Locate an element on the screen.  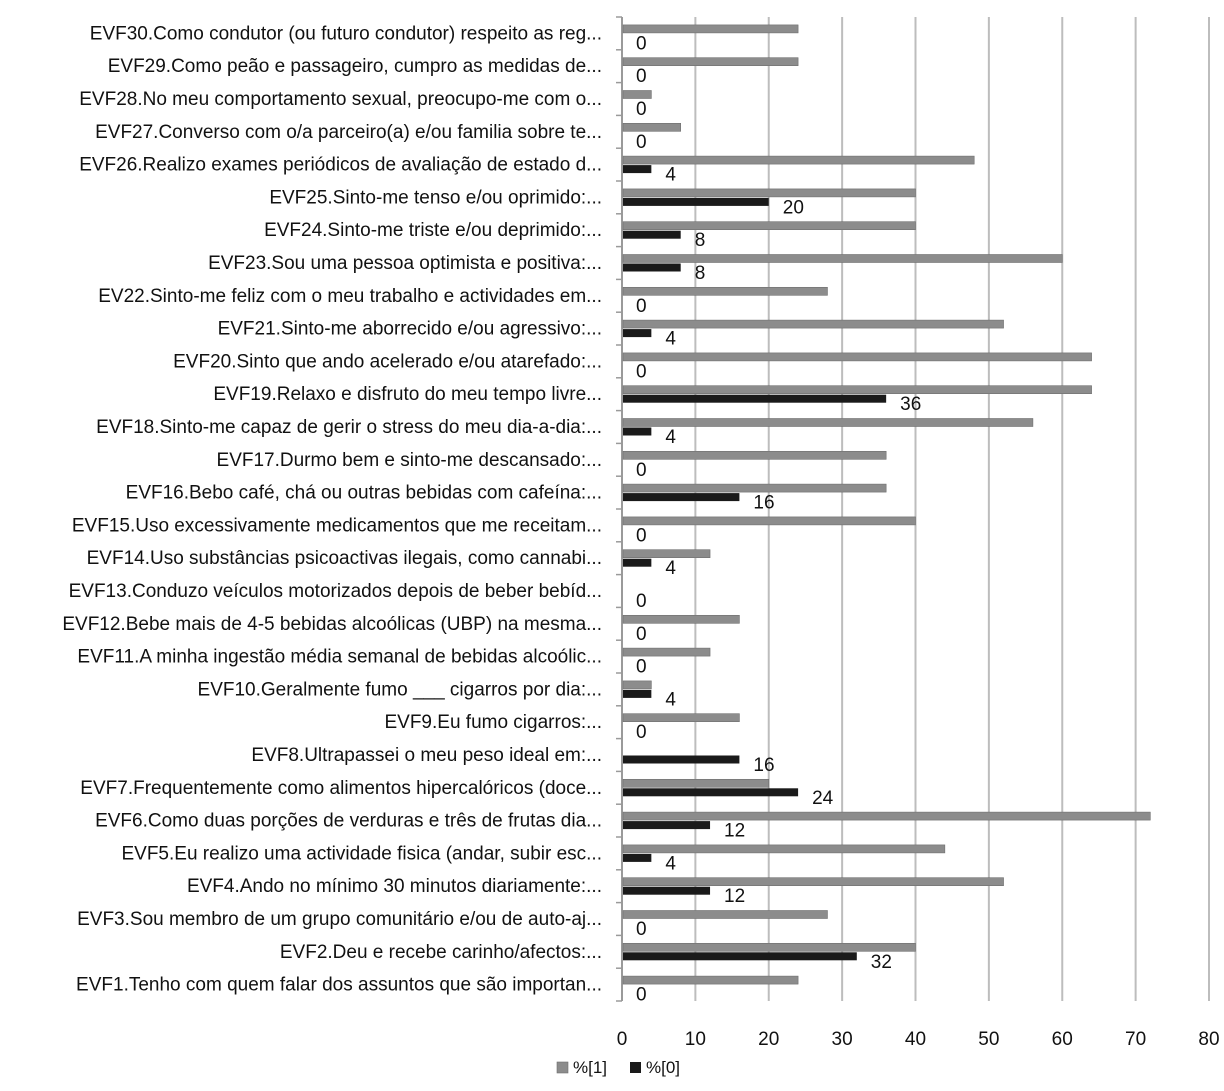
data-label: 32 is located at coordinates (881, 962).